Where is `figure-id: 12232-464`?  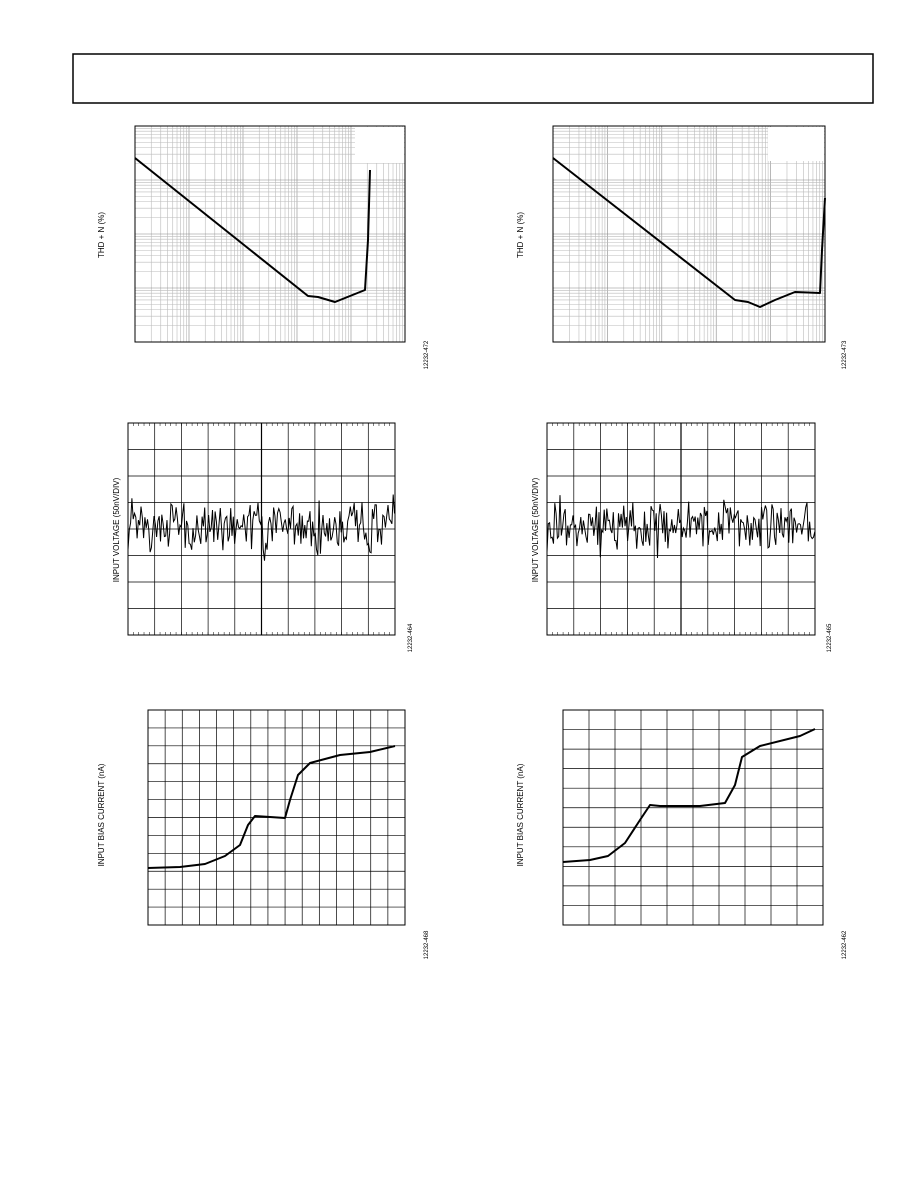
figure-id: 12232-464 is located at coordinates (411, 637).